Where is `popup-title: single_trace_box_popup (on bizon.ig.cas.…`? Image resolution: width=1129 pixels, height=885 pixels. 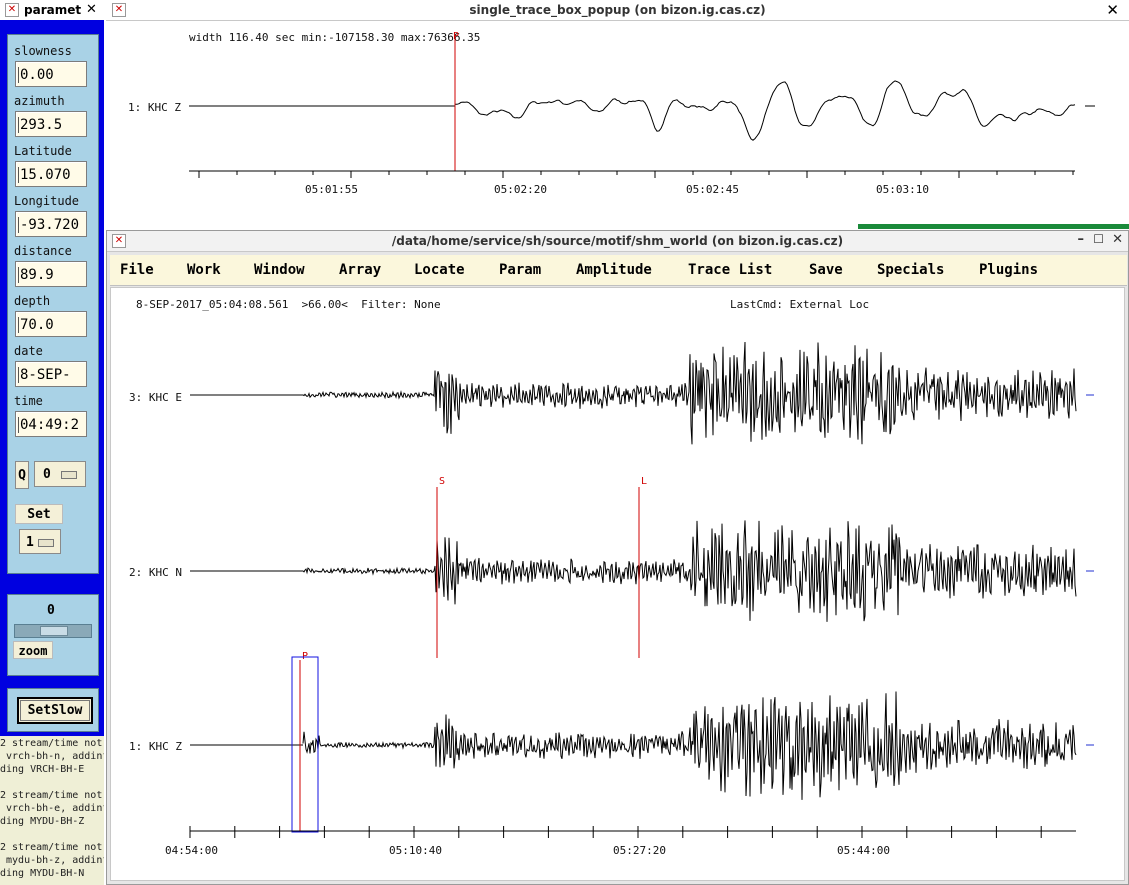 popup-title: single_trace_box_popup (on bizon.ig.cas.… is located at coordinates (617, 10).